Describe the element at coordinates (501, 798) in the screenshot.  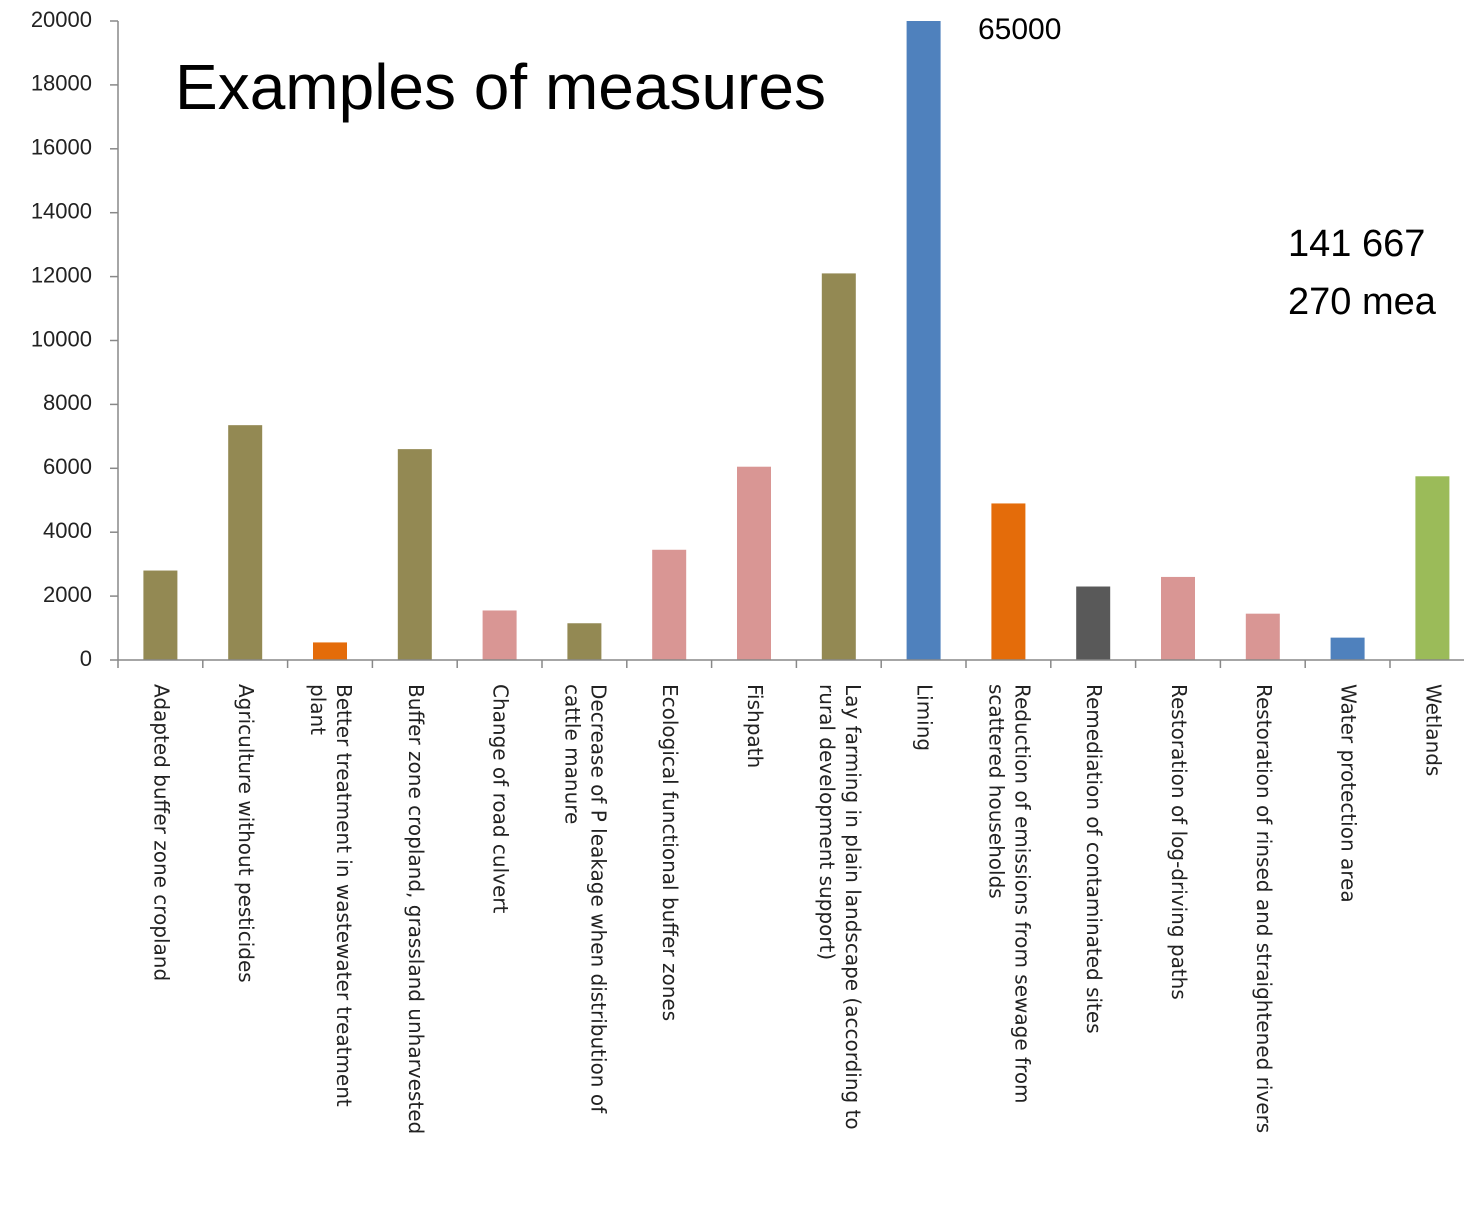
I see `x-tick-label: Change of road culvert` at that location.